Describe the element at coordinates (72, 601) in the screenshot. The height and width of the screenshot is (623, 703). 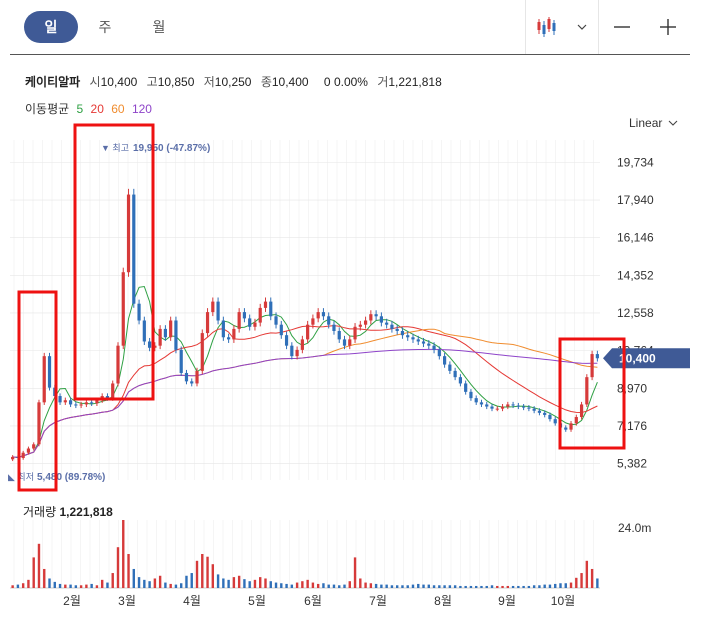
I see `x-tick-label: 2월` at that location.